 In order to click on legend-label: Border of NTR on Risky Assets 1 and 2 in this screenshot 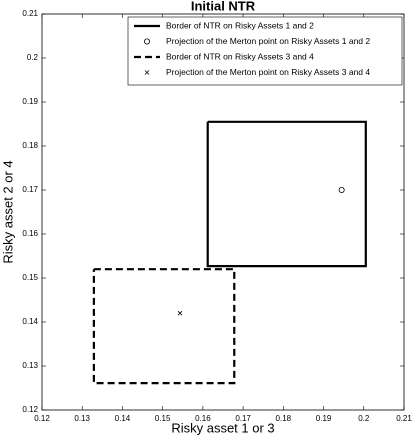, I will do `click(240, 25)`.